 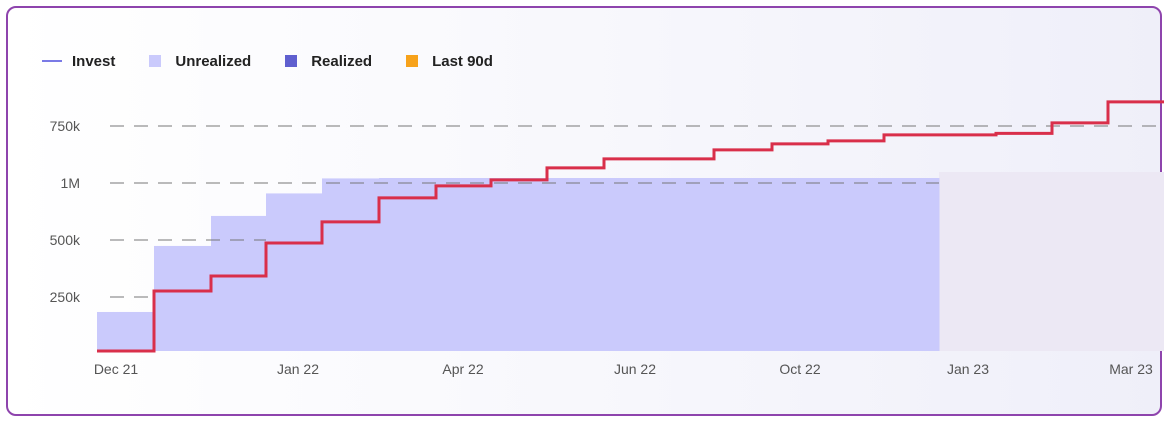 I want to click on y-tick-label: 250k, so click(x=65, y=297).